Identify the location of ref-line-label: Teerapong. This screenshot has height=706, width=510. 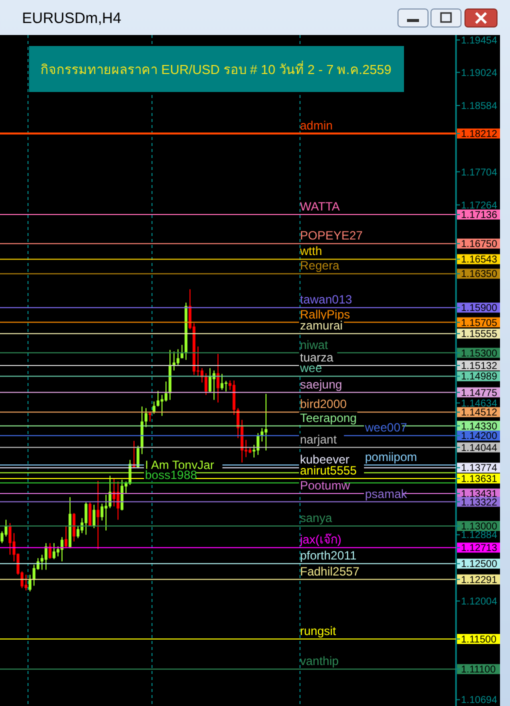
(328, 417).